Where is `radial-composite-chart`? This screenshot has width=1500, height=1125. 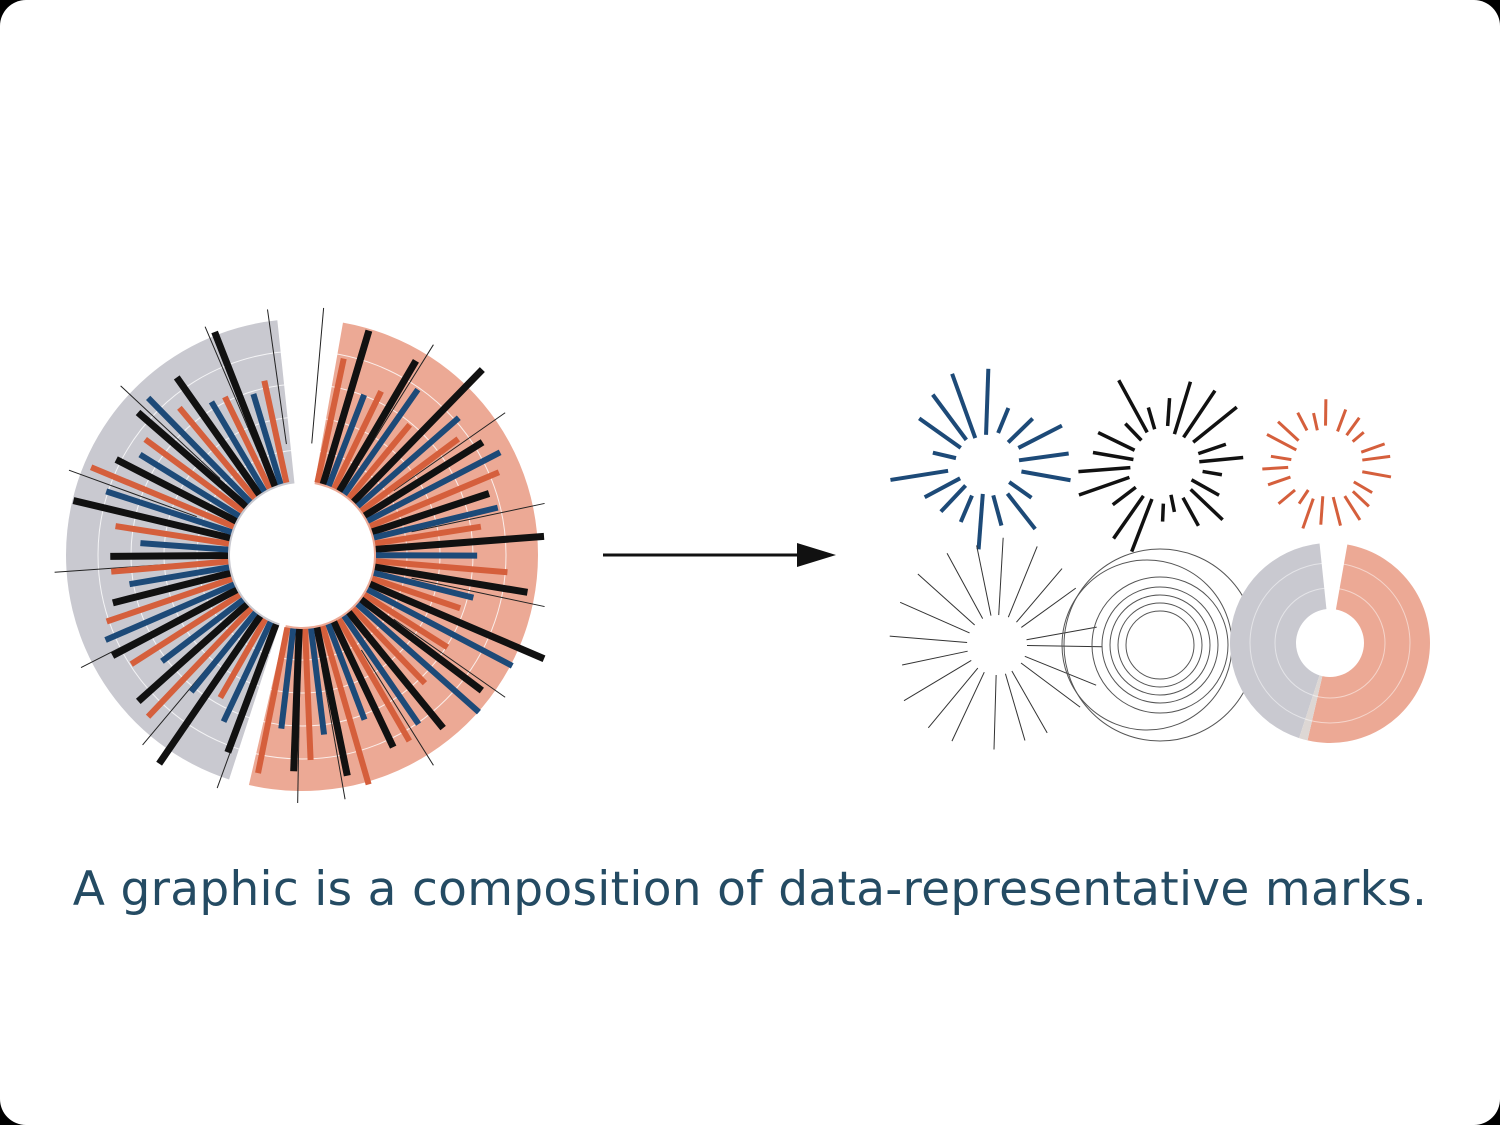 radial-composite-chart is located at coordinates (300, 555).